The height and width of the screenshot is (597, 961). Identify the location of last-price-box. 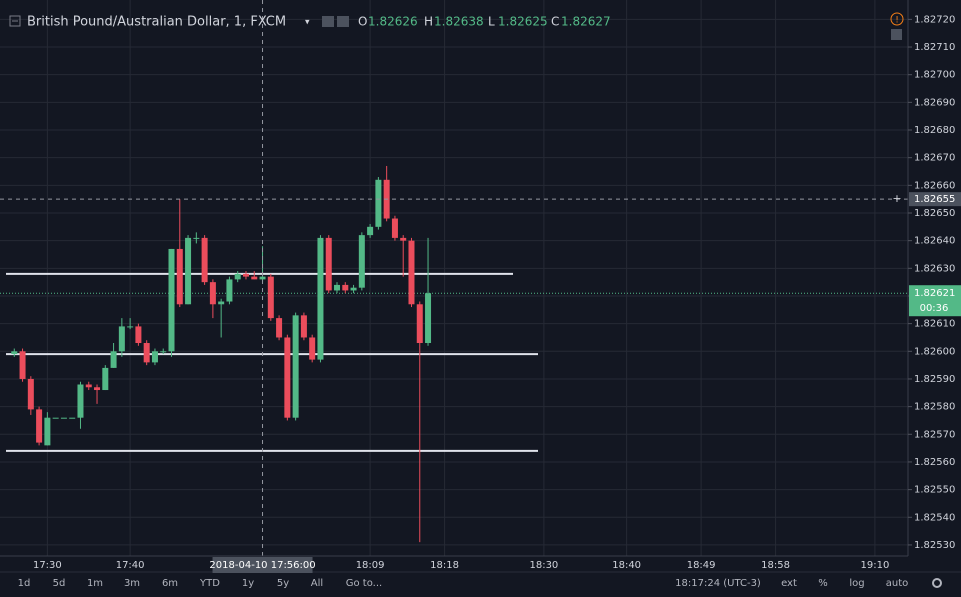
(935, 301).